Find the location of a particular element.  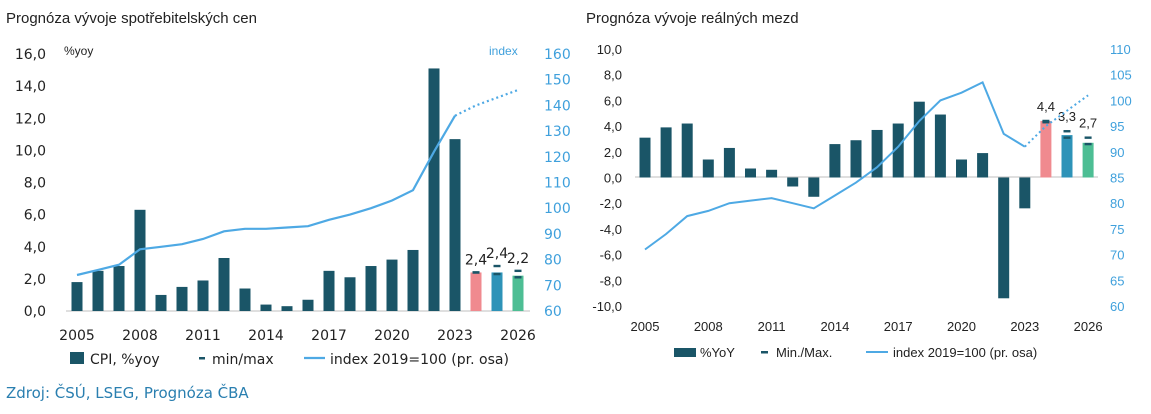

wages-y2-tick-label: 85 is located at coordinates (1117, 178).